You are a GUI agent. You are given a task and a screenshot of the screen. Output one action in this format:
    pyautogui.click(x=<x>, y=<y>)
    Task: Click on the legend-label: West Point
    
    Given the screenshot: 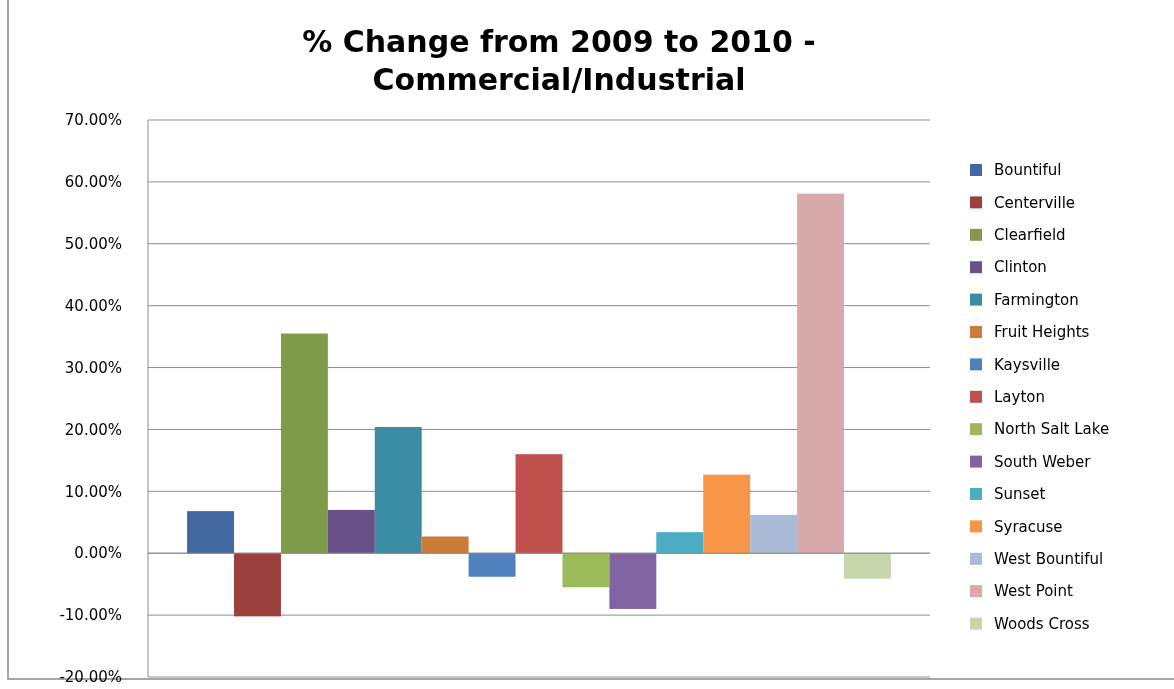 What is the action you would take?
    pyautogui.click(x=1034, y=591)
    